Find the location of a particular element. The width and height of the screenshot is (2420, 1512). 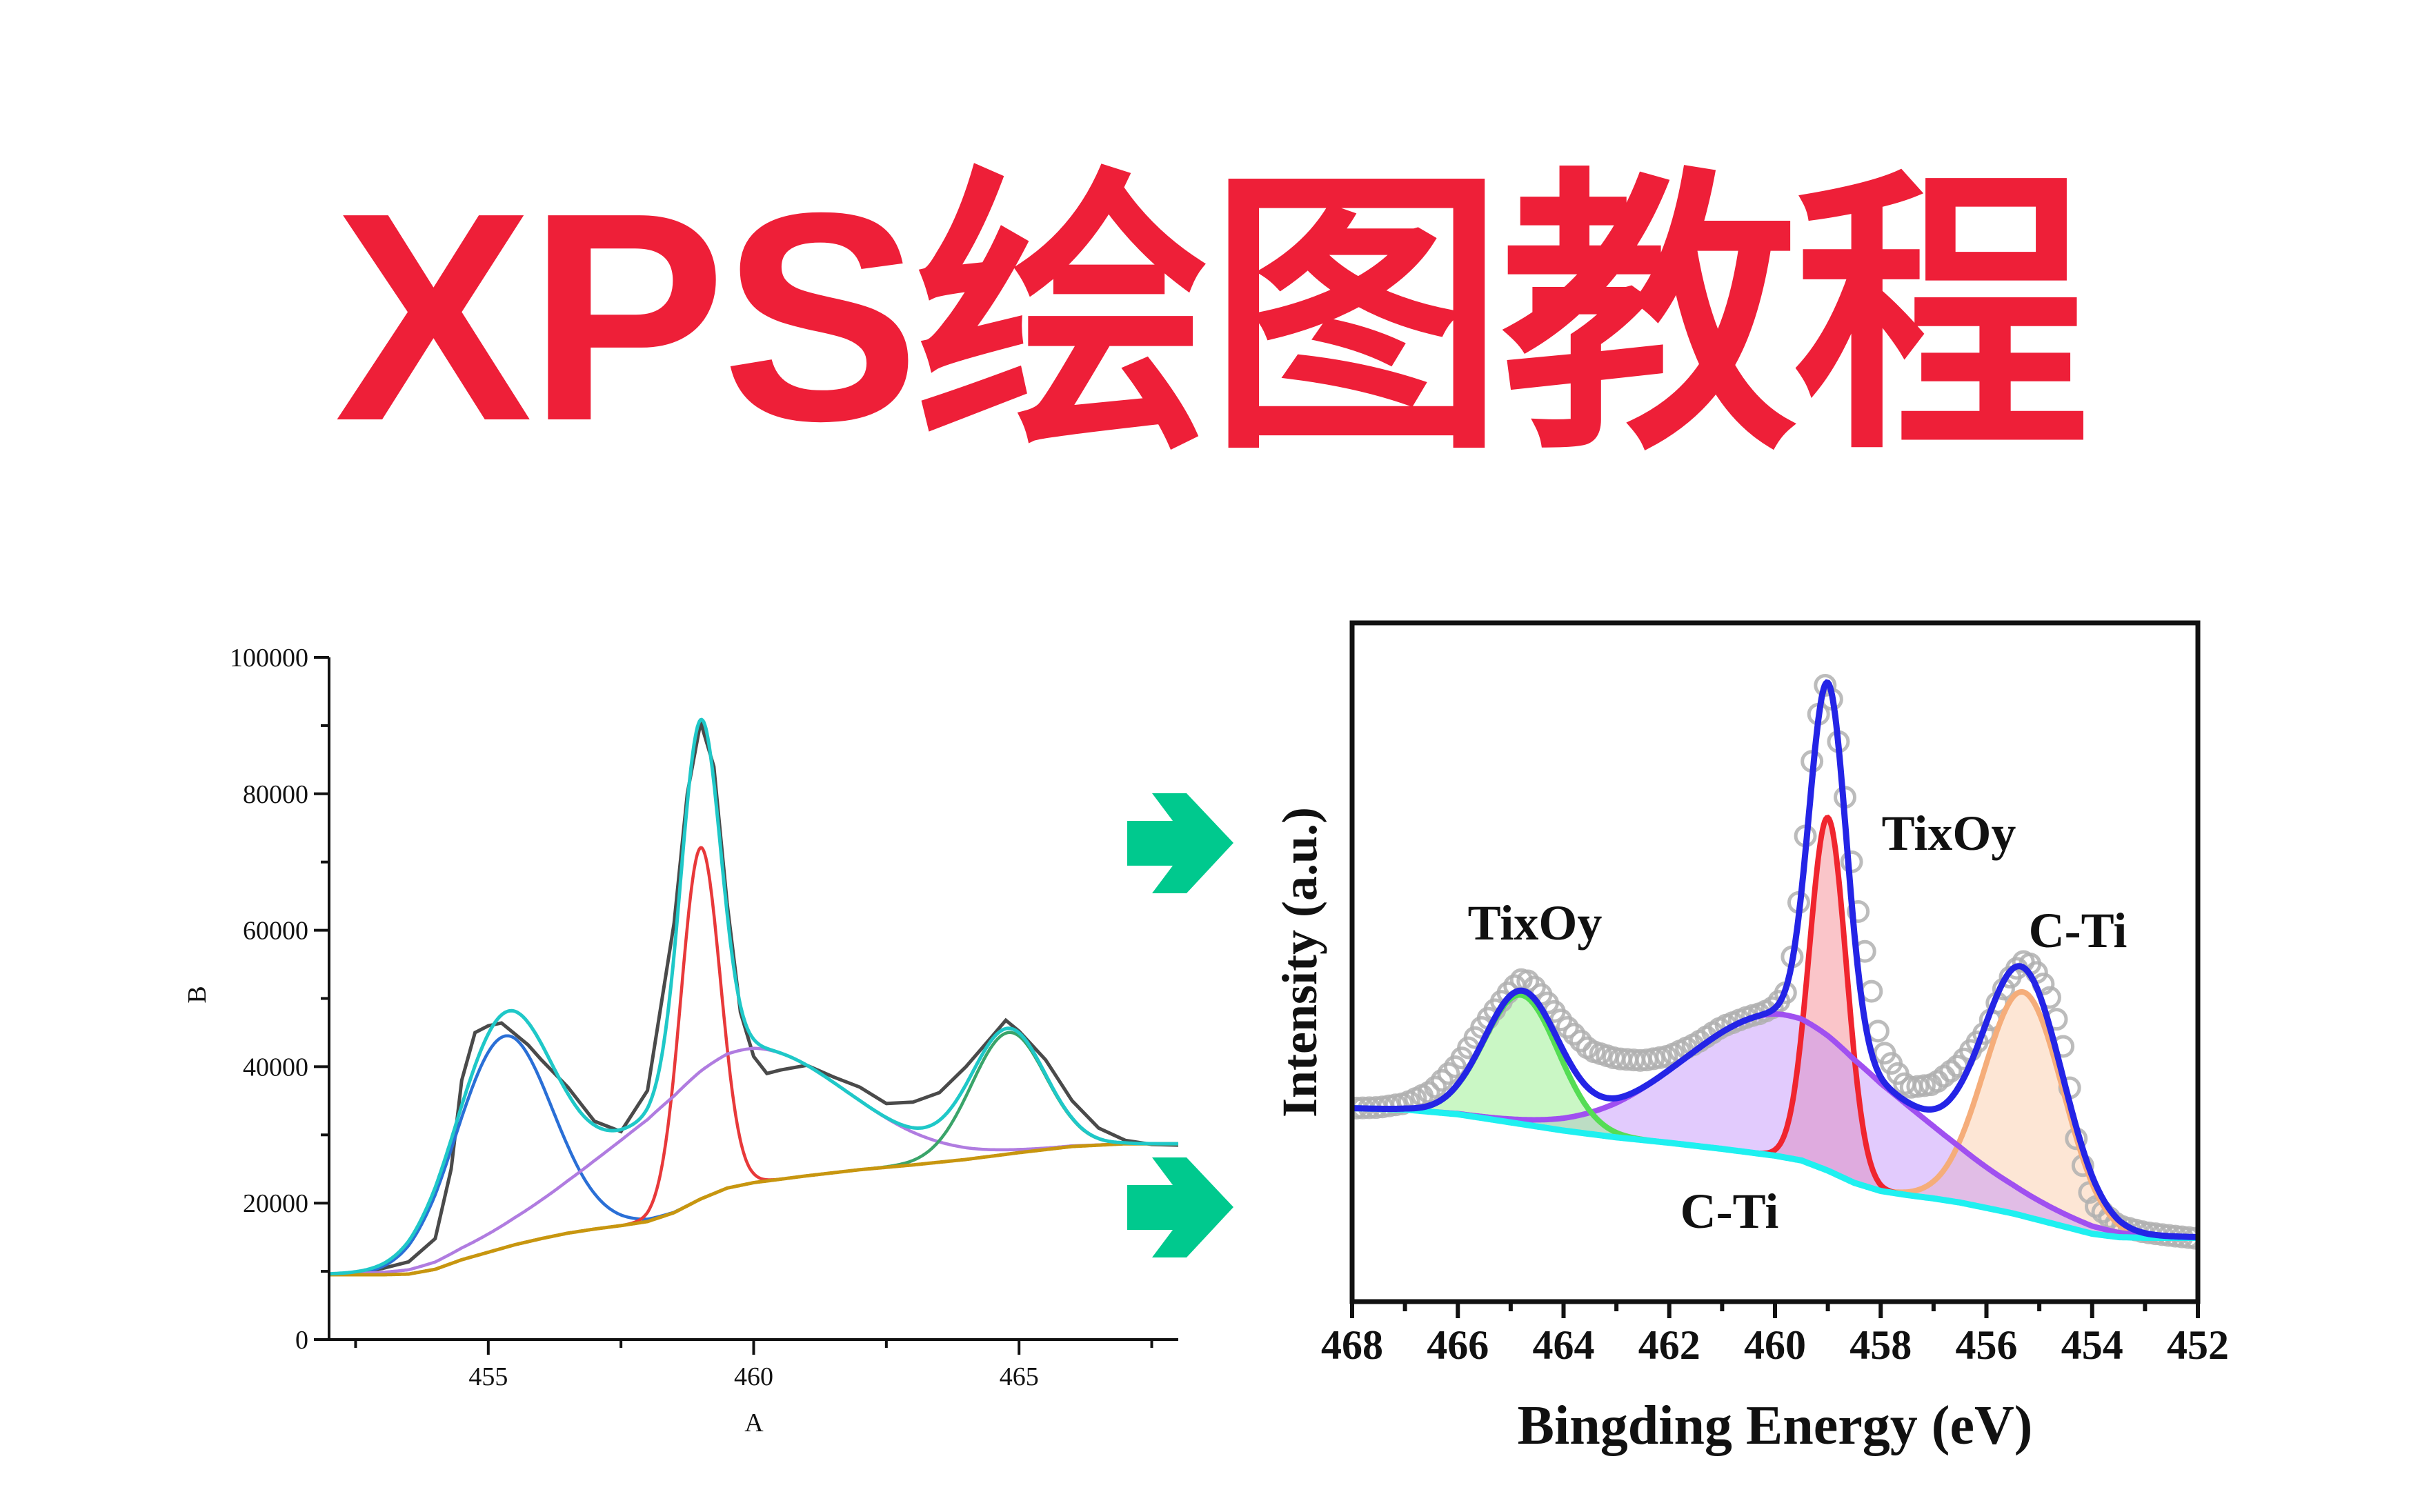

x-tick-label: 462 is located at coordinates (1669, 1345).